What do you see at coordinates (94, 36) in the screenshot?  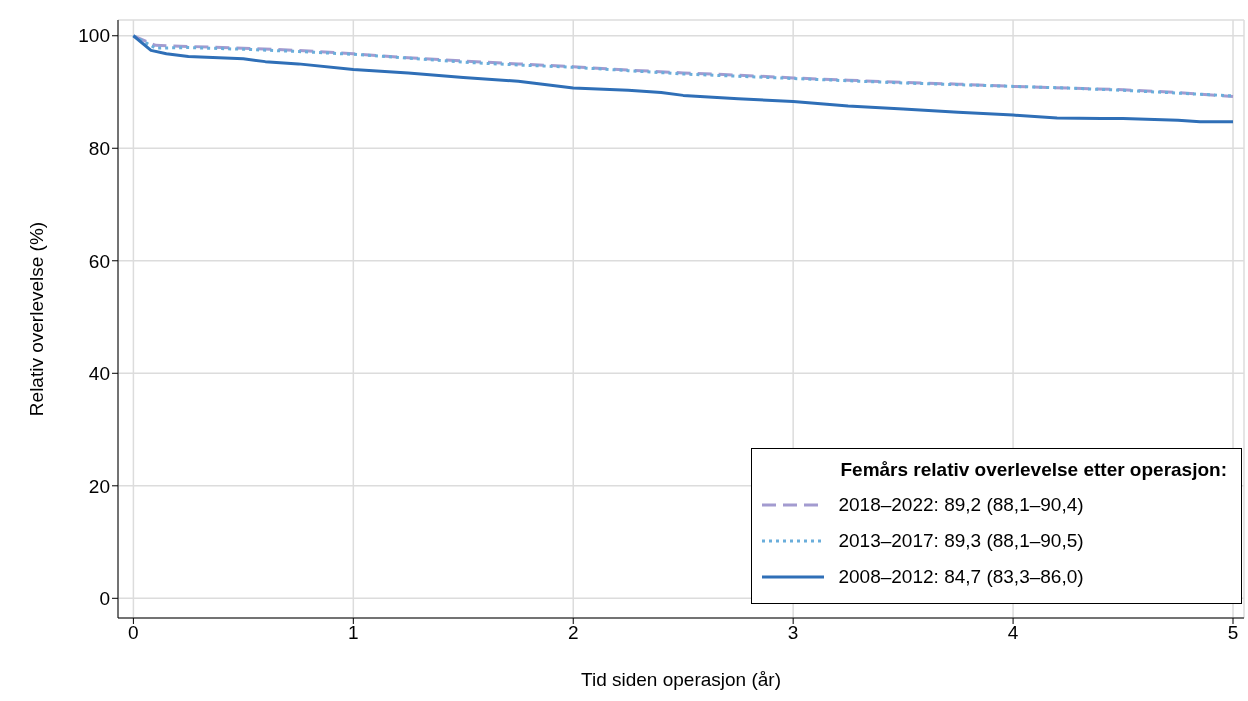 I see `y-tick-label: 100` at bounding box center [94, 36].